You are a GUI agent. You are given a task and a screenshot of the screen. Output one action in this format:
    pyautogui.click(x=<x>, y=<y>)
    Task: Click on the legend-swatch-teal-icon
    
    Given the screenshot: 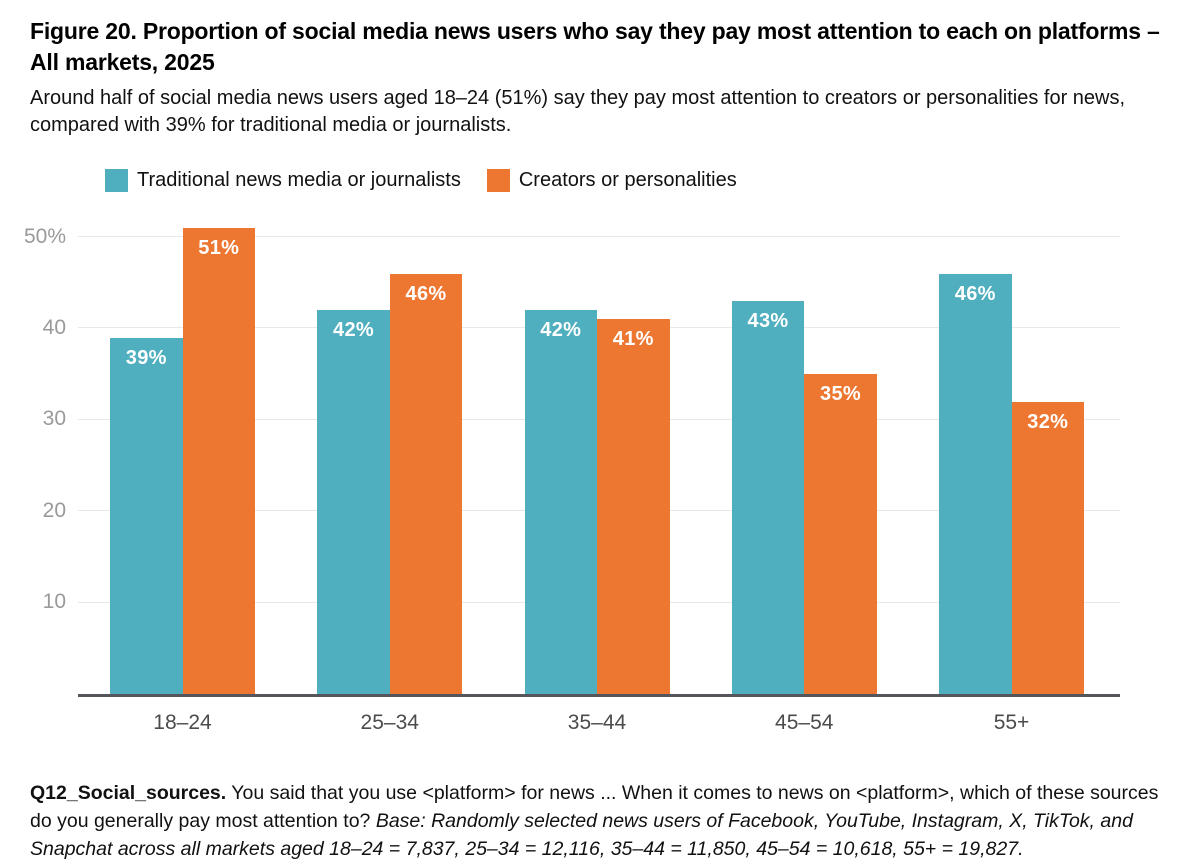 What is the action you would take?
    pyautogui.click(x=116, y=180)
    